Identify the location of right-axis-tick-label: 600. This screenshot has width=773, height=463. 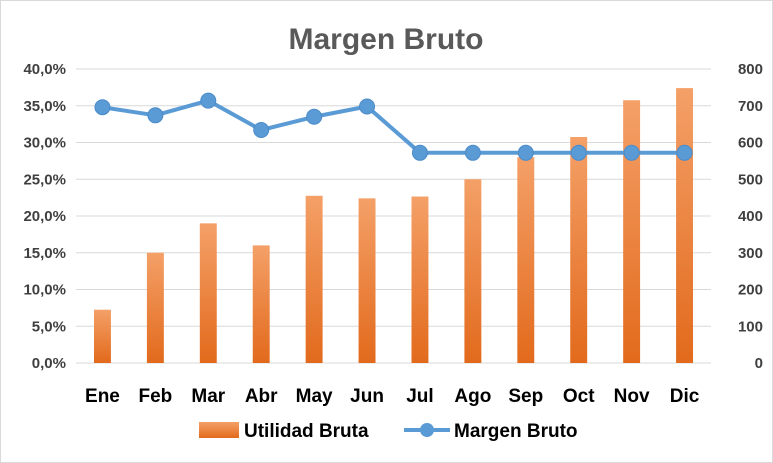
(750, 143).